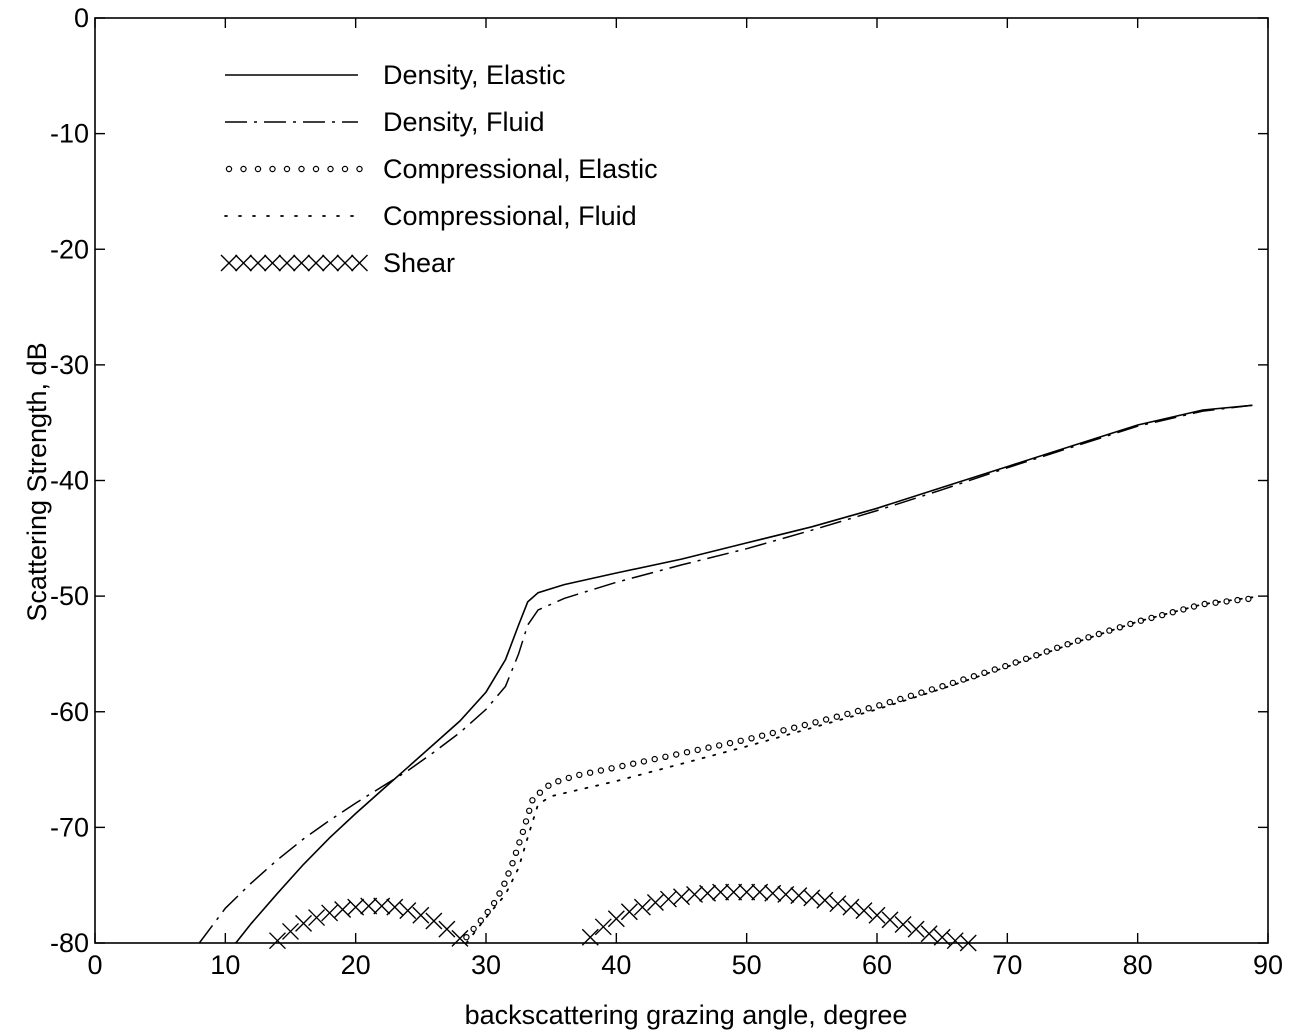 The width and height of the screenshot is (1297, 1034). Describe the element at coordinates (69, 249) in the screenshot. I see `y-tick-label: -20` at that location.